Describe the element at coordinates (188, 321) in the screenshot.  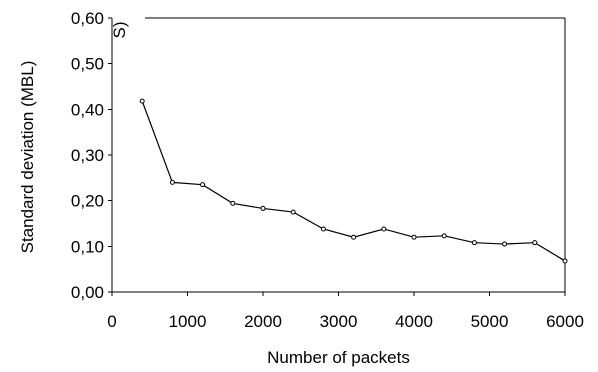
I see `x-tick-label: 1000` at that location.